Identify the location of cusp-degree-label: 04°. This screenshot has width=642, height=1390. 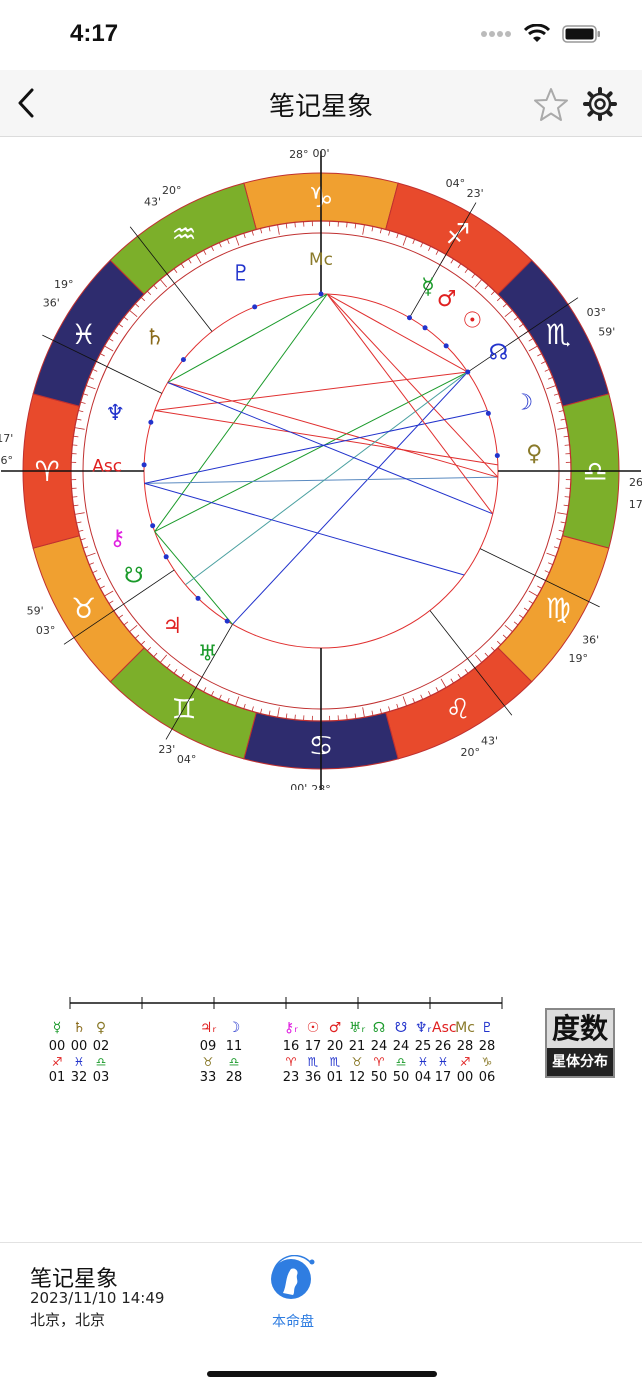
(456, 183).